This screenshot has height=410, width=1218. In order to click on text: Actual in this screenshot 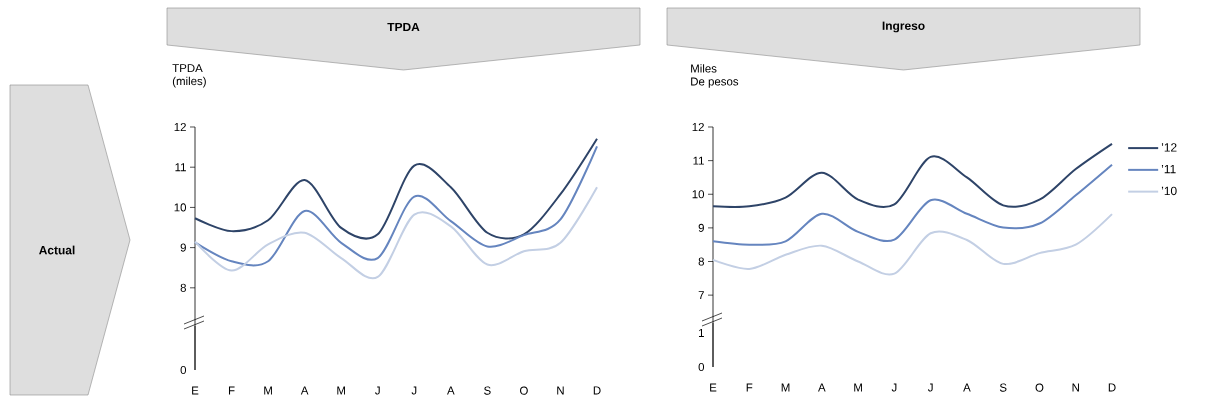, I will do `click(57, 250)`.